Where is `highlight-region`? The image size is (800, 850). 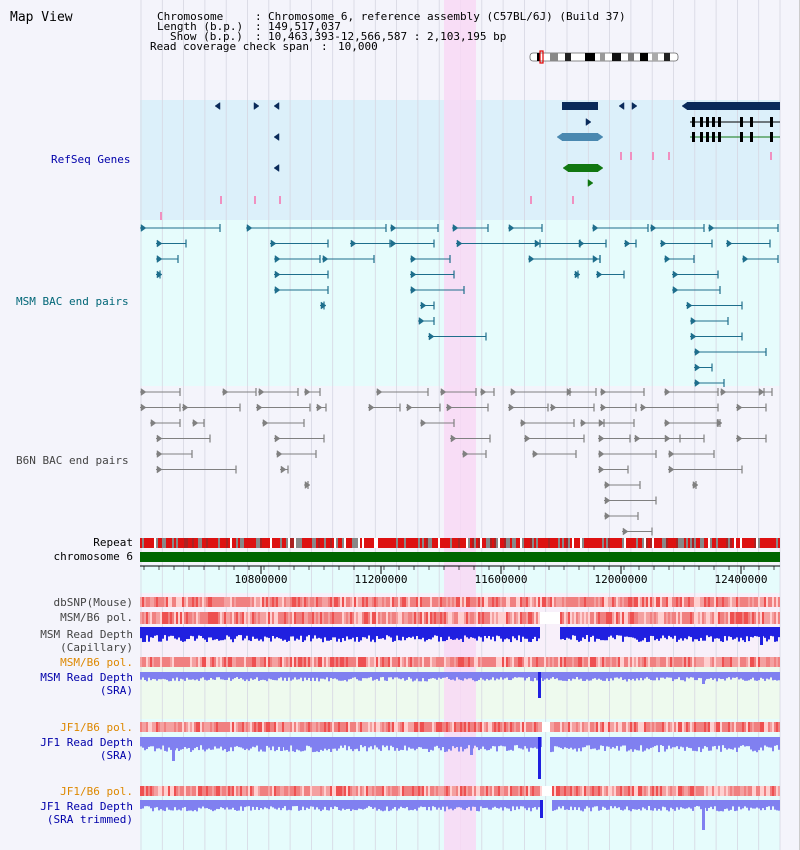 highlight-region is located at coordinates (460, 425).